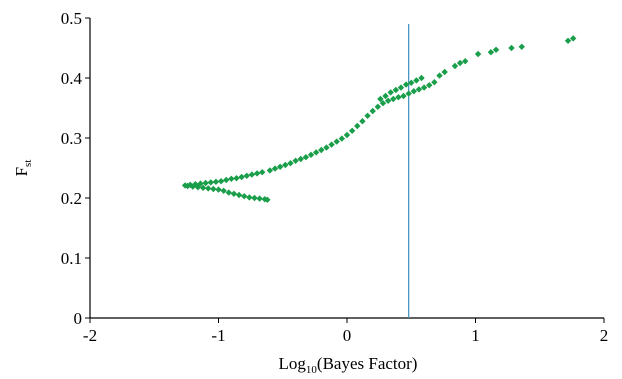 The width and height of the screenshot is (622, 379). What do you see at coordinates (23, 168) in the screenshot?
I see `y-axis-title: Fst` at bounding box center [23, 168].